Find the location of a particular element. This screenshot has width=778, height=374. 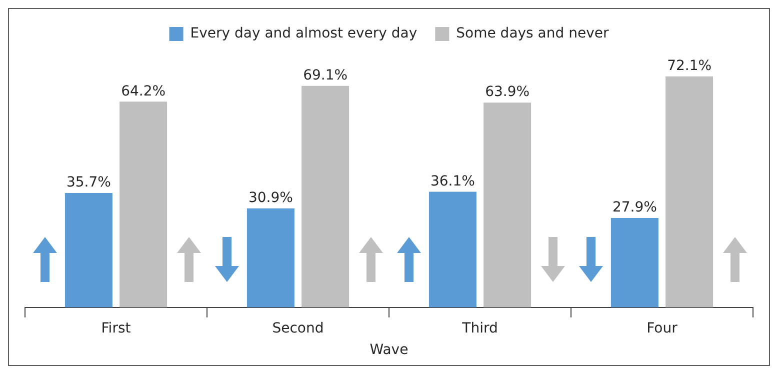

data-label: 72.1% is located at coordinates (689, 66).